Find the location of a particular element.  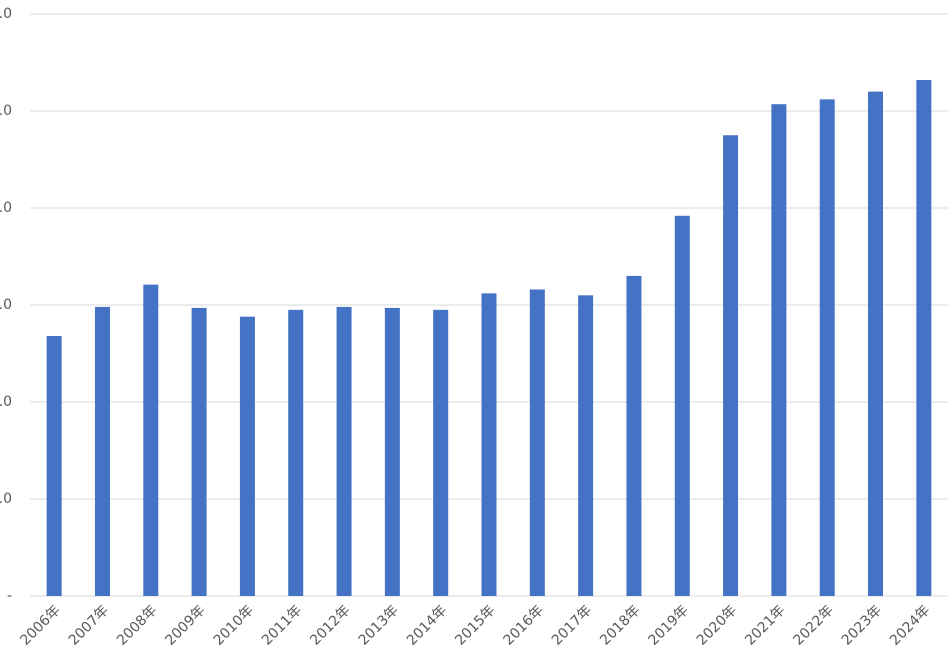

y-tick-label: 4.0 is located at coordinates (6, 208).